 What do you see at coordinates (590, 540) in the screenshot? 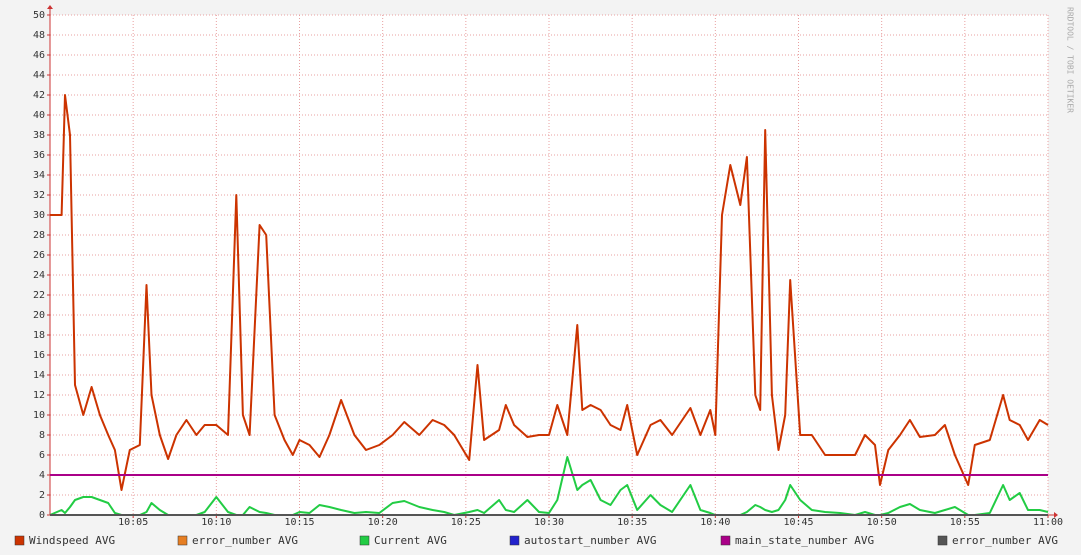
I see `legend-label: autostart_number AVG` at bounding box center [590, 540].